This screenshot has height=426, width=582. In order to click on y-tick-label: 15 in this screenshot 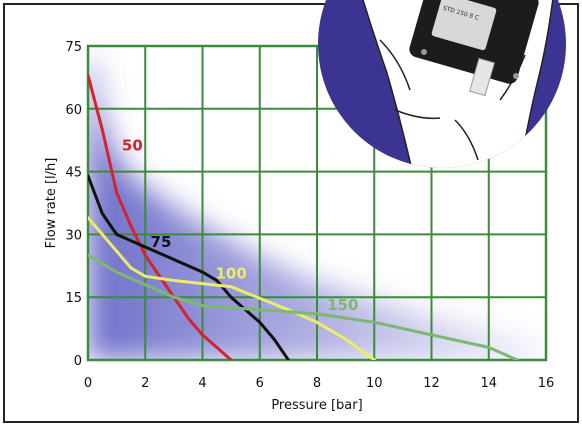, I will do `click(73, 298)`.